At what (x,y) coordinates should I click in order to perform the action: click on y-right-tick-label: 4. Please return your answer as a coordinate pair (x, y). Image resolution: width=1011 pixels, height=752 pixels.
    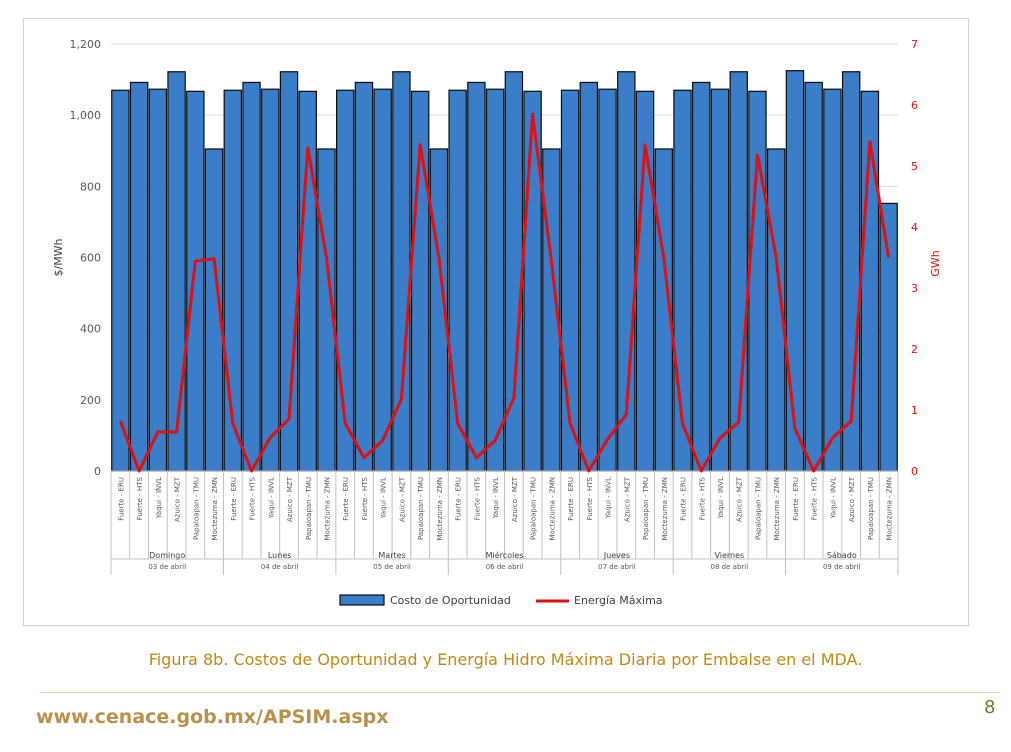
    Looking at the image, I should click on (914, 227).